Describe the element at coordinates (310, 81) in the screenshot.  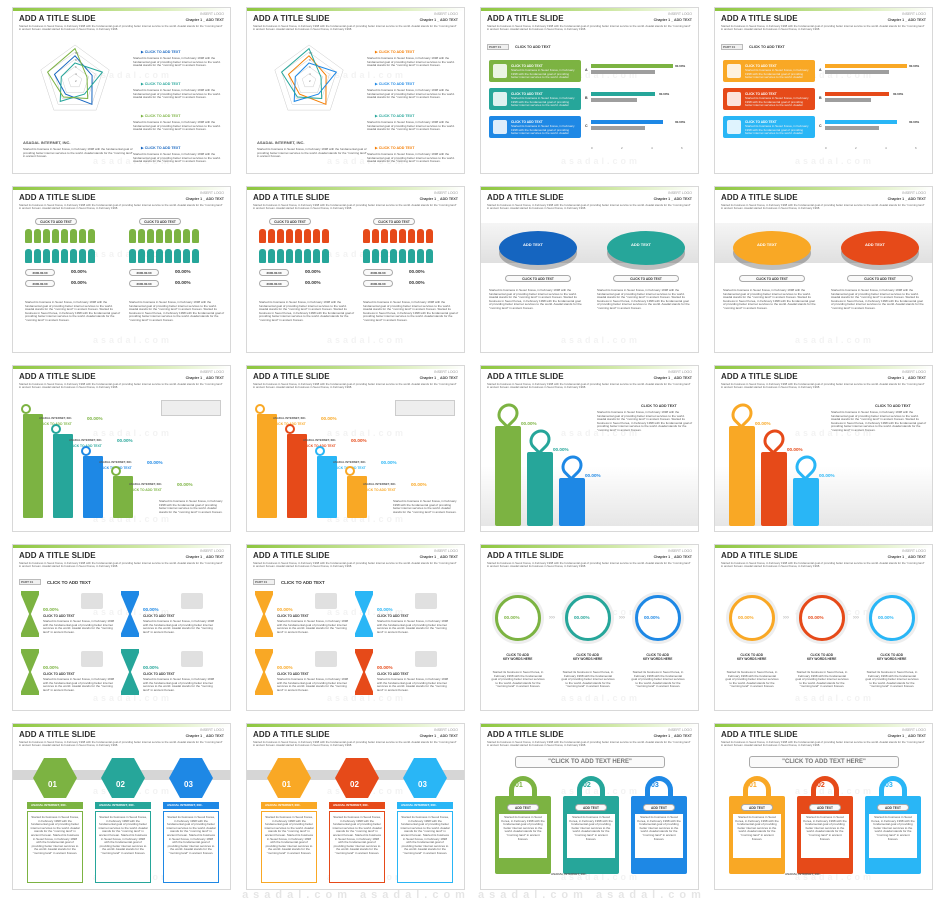
I see `radar-tick-label: 2` at that location.